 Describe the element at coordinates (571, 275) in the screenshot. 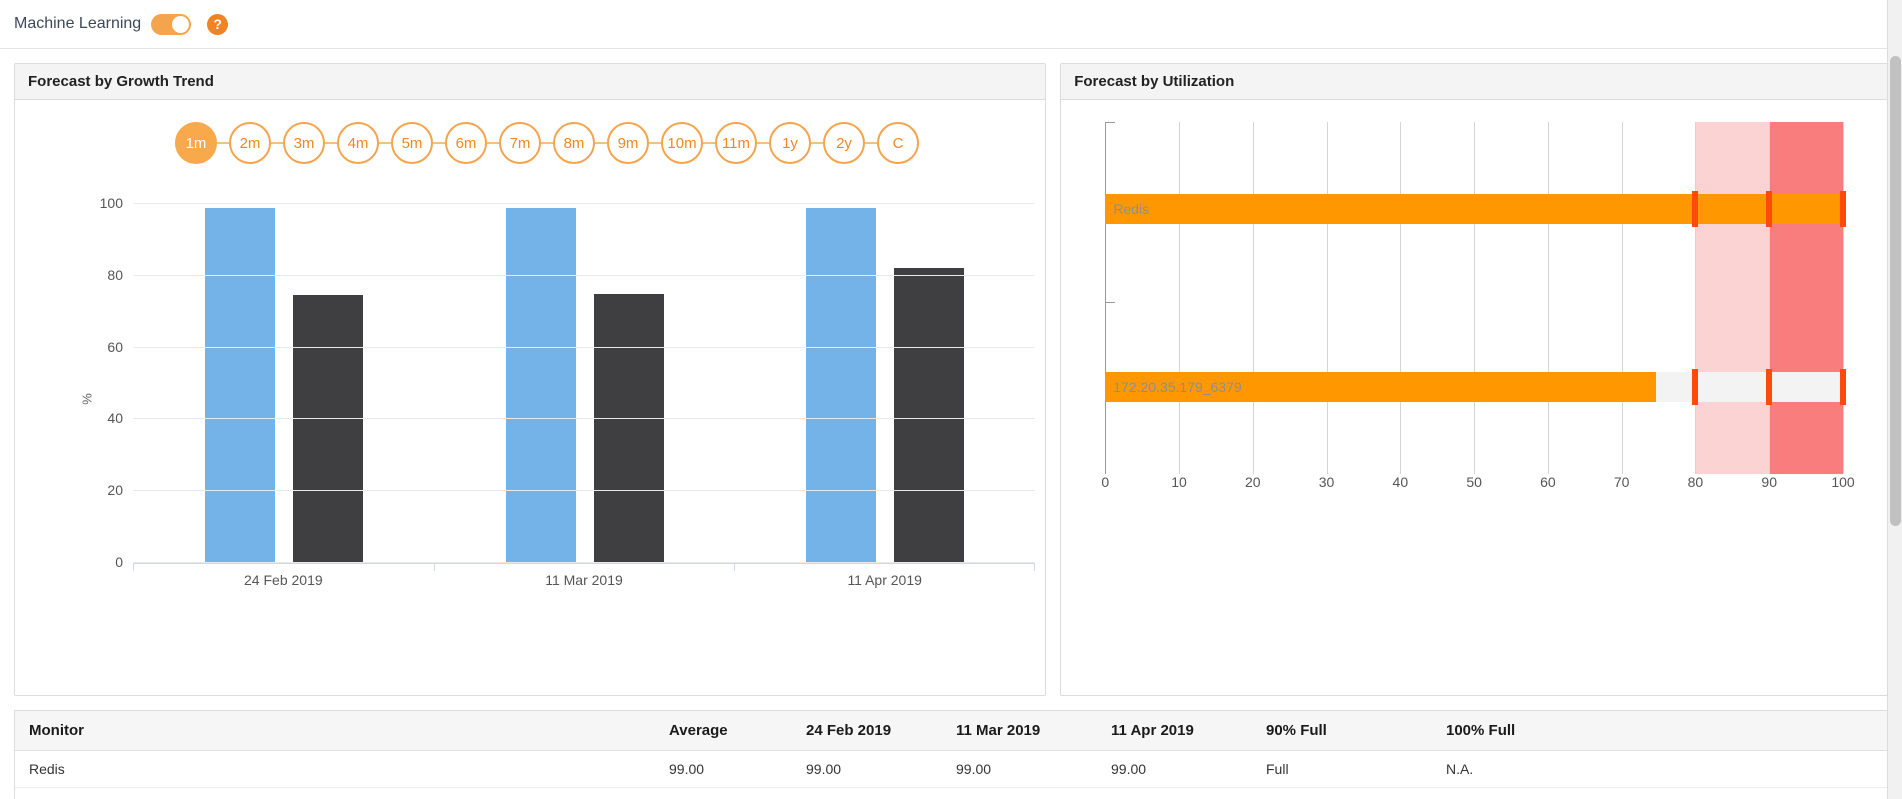

I see `y-gridline: 80` at that location.